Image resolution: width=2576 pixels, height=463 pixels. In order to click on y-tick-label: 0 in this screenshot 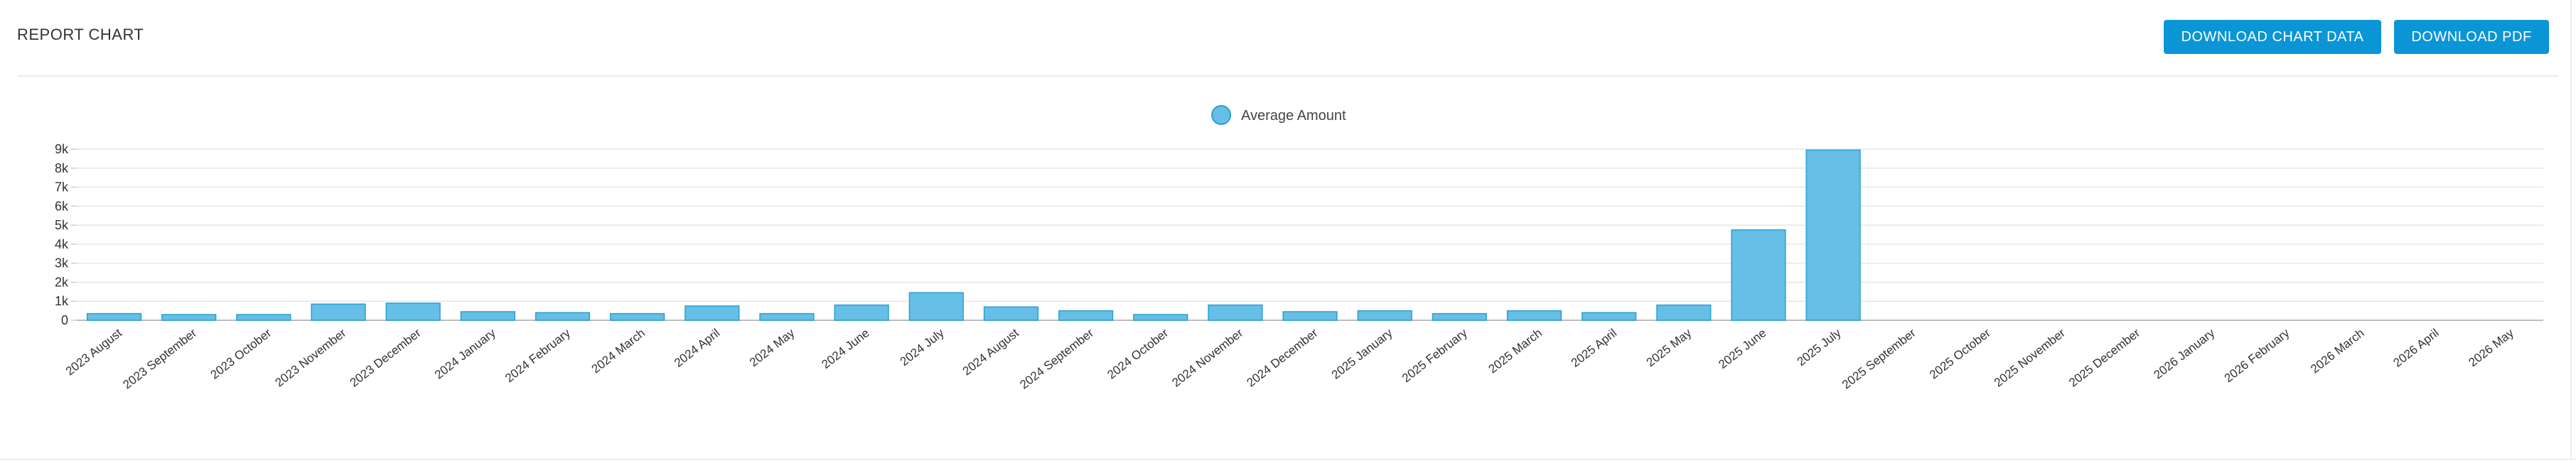, I will do `click(64, 320)`.